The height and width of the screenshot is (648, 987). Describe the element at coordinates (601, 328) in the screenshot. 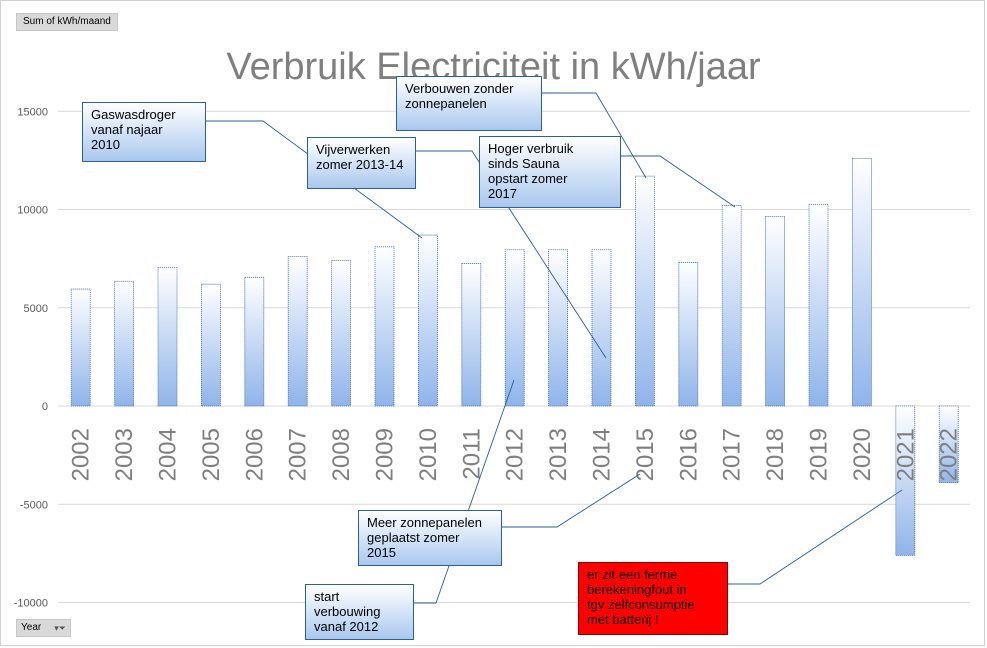

I see `bar-2014` at that location.